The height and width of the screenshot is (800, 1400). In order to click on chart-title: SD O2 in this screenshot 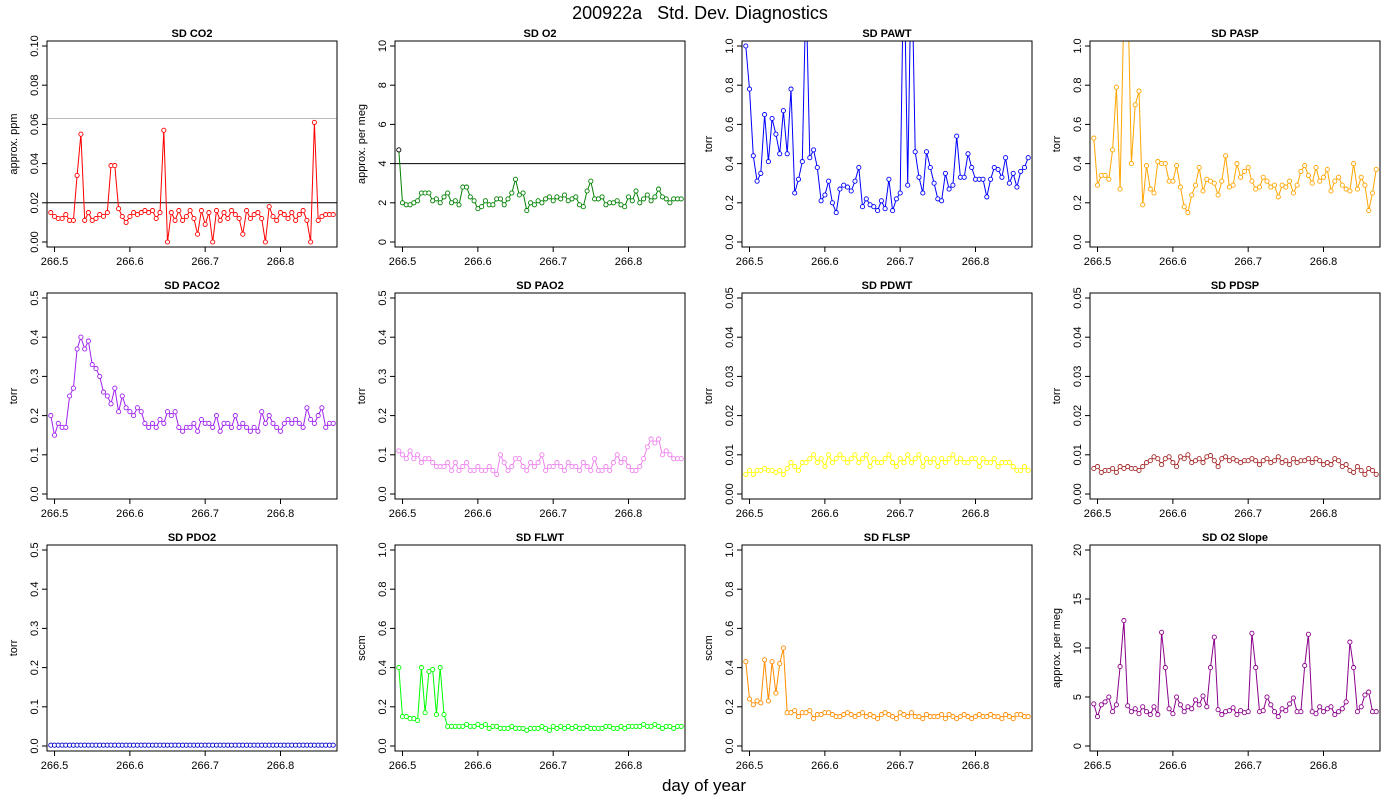, I will do `click(539, 34)`.